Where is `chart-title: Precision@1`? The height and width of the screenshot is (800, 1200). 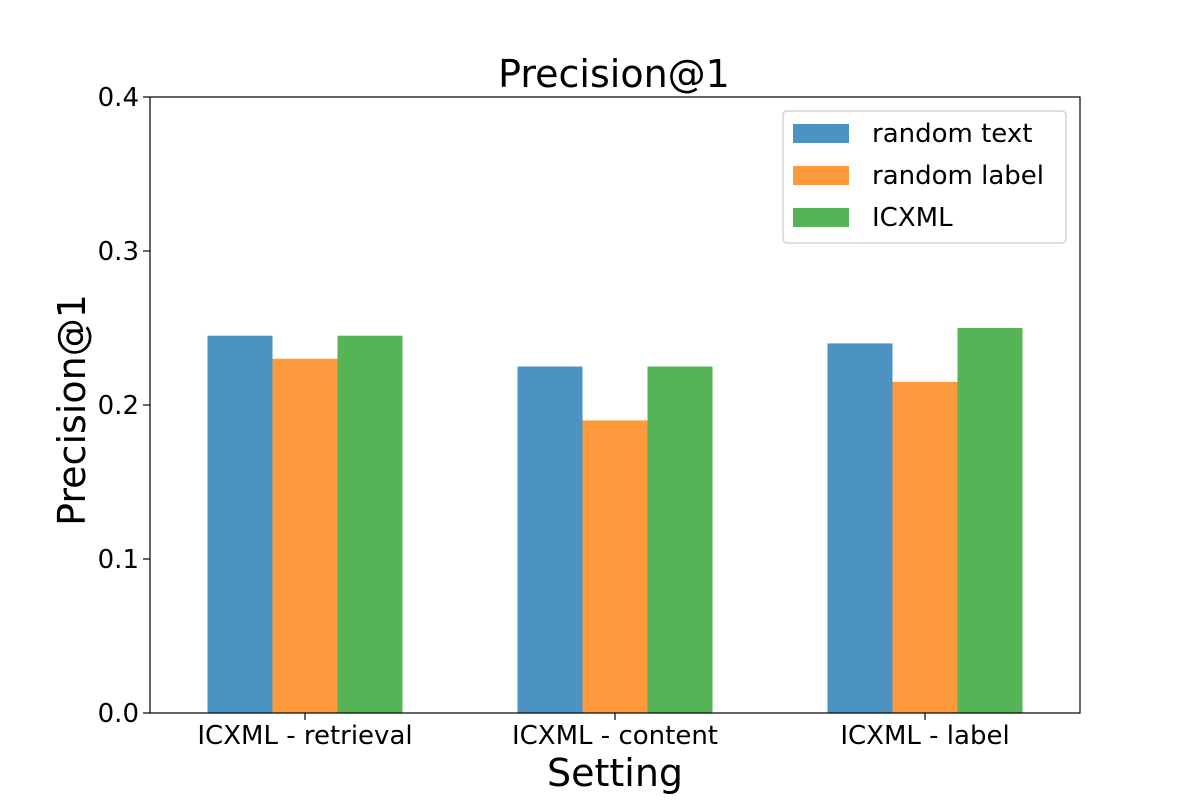 chart-title: Precision@1 is located at coordinates (614, 74).